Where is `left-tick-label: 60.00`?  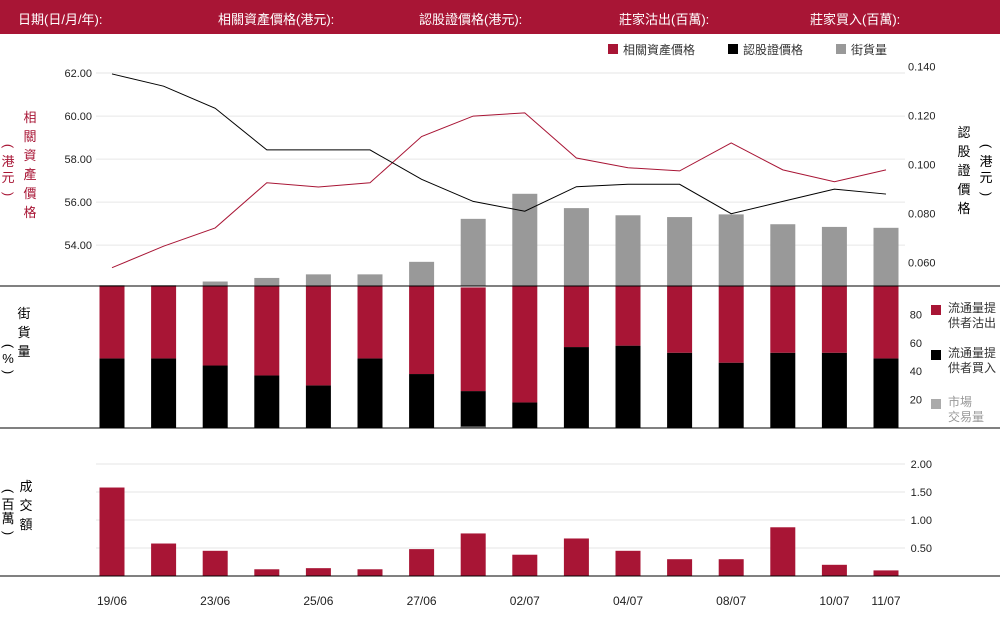 left-tick-label: 60.00 is located at coordinates (78, 117).